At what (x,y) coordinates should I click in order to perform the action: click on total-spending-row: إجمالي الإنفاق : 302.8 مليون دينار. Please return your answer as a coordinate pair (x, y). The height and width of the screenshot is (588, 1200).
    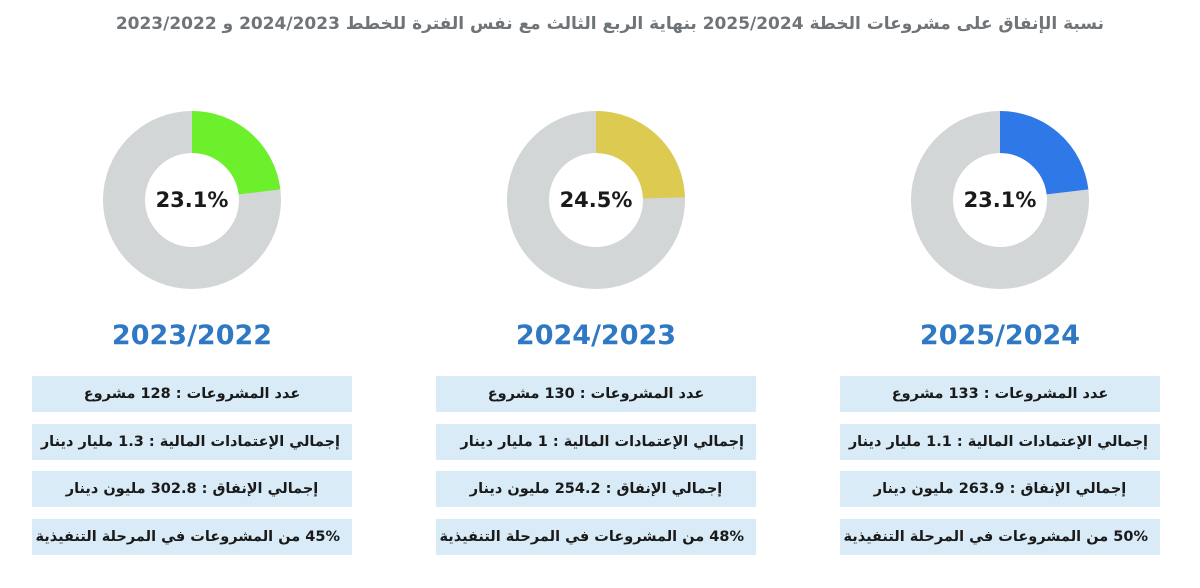
    Looking at the image, I should click on (192, 489).